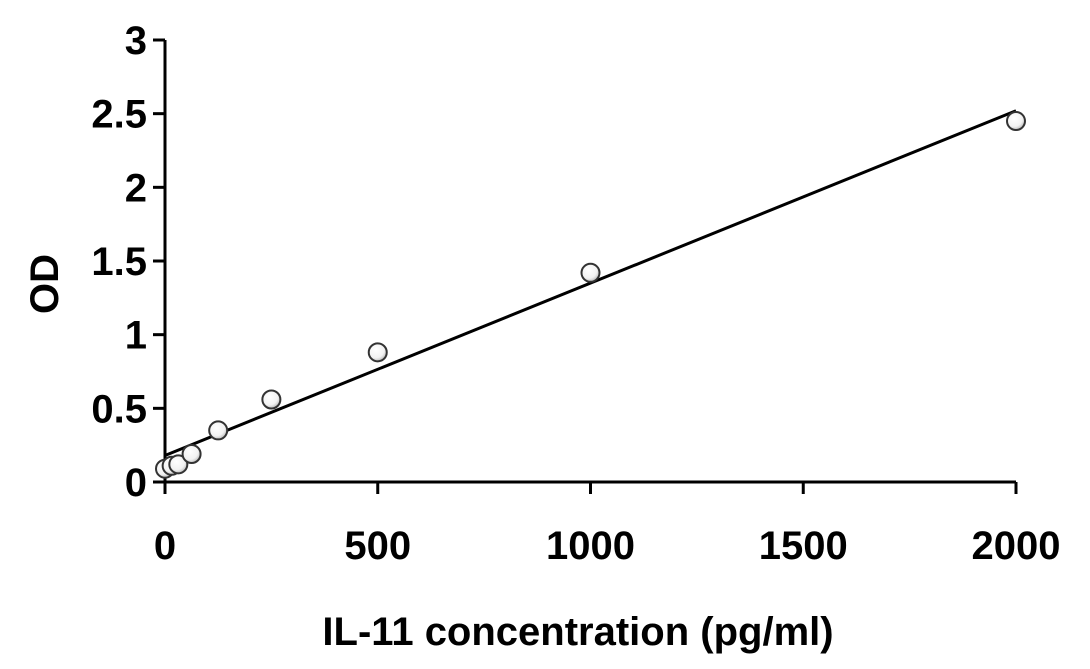 The height and width of the screenshot is (669, 1090). Describe the element at coordinates (1016, 546) in the screenshot. I see `x-tick-label: 2000` at that location.